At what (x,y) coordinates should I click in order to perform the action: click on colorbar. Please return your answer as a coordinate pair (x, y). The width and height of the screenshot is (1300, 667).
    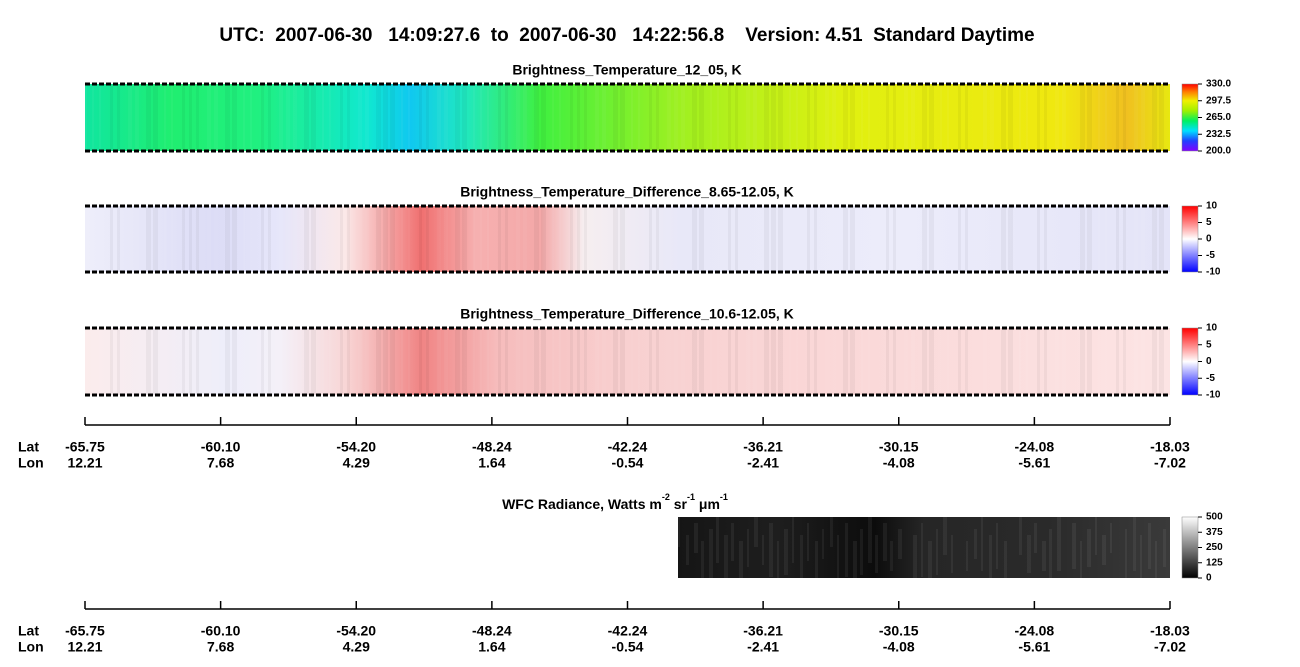
    Looking at the image, I should click on (1190, 547).